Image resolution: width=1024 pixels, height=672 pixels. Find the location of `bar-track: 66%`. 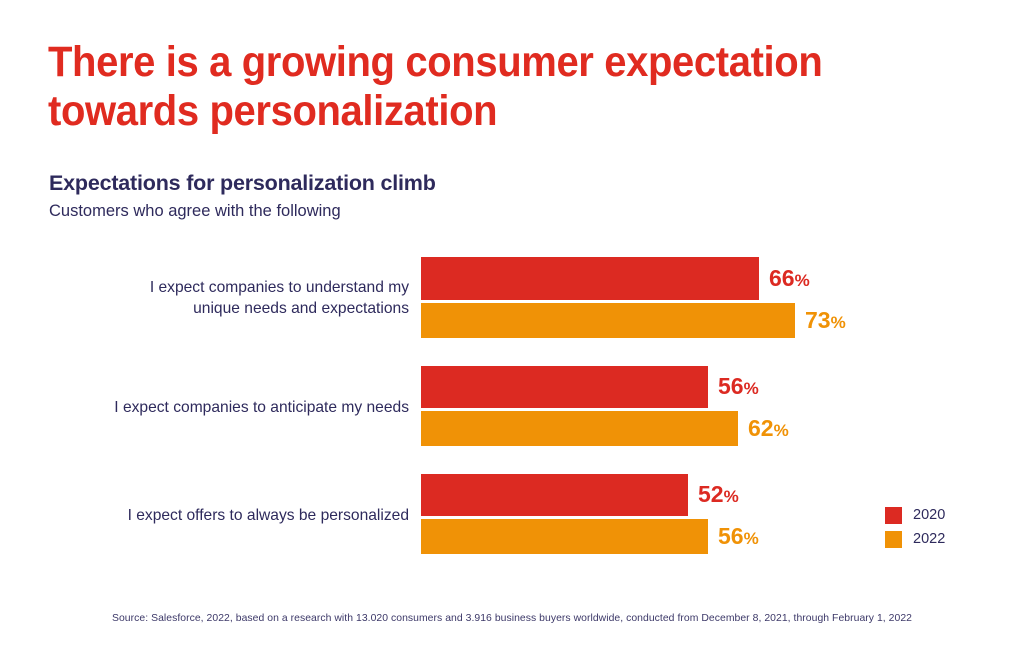

bar-track: 66% is located at coordinates (615, 278).